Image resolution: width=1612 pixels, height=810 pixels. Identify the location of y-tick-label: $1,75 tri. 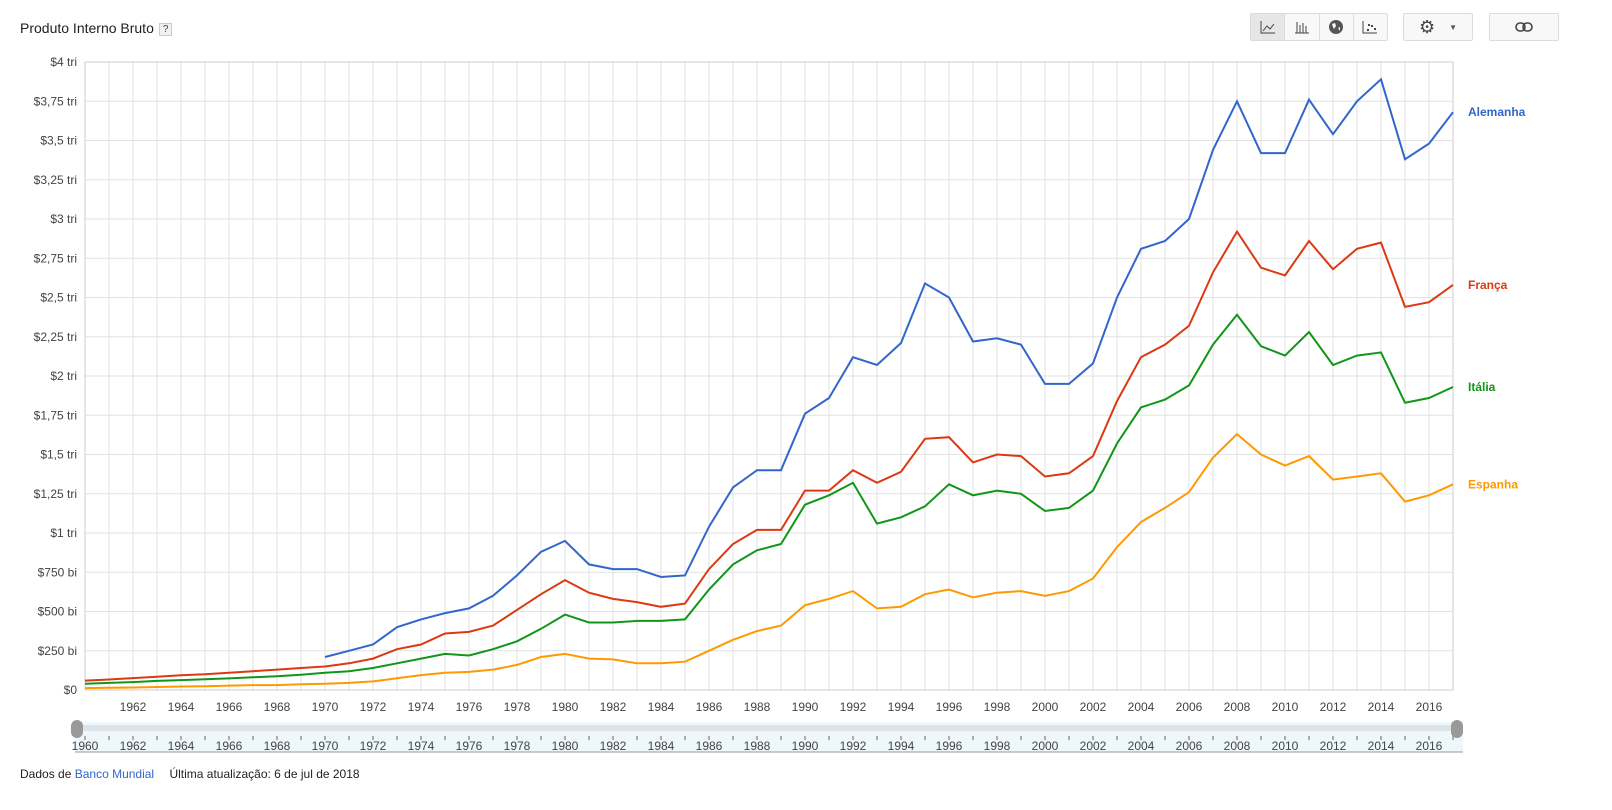
(55, 415).